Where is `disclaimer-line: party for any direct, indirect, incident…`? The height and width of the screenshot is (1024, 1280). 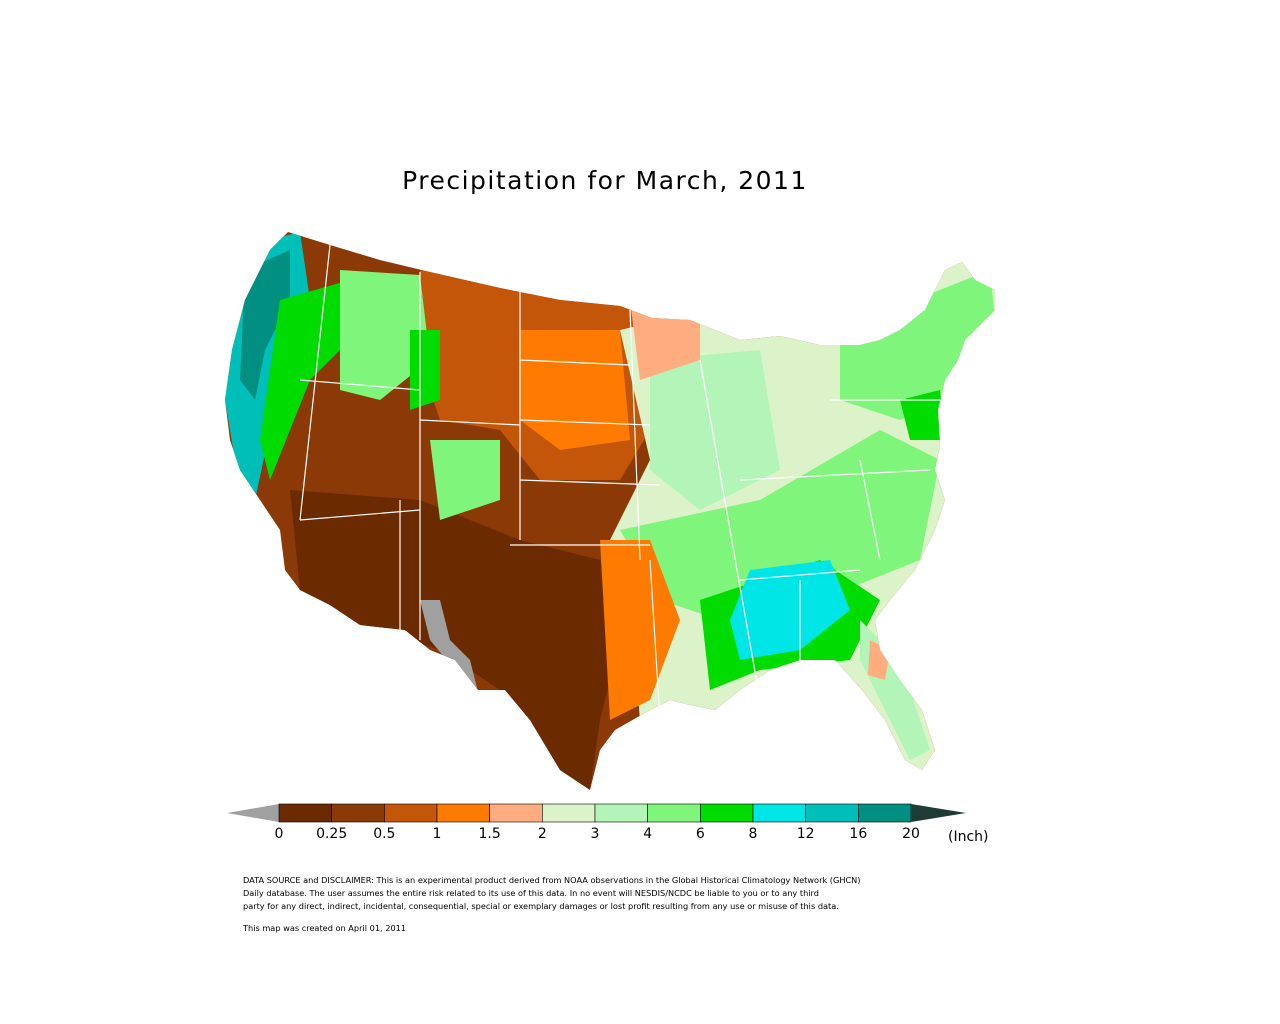 disclaimer-line: party for any direct, indirect, incident… is located at coordinates (541, 906).